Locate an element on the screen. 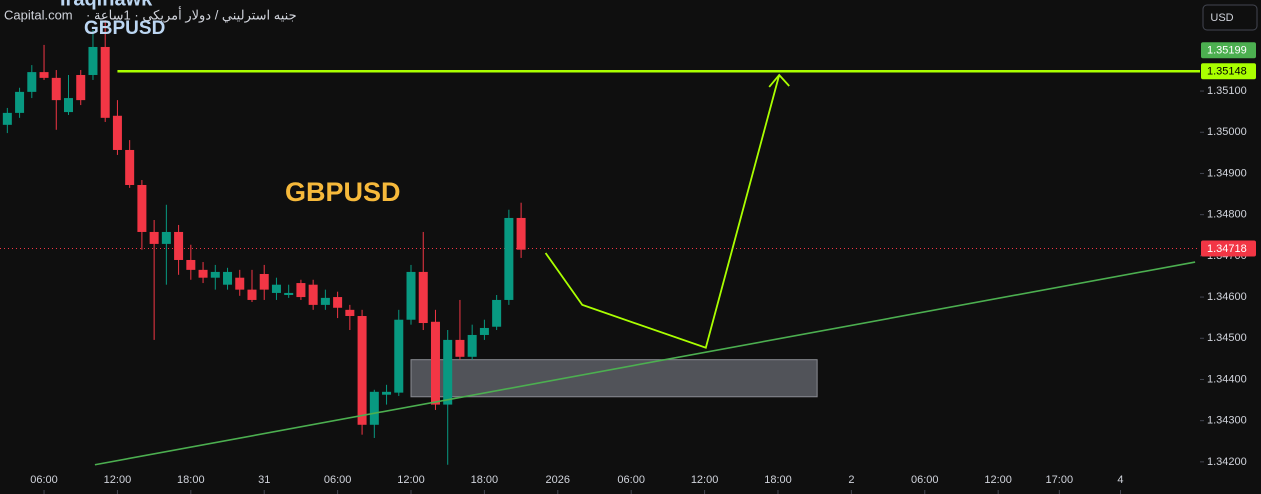 The width and height of the screenshot is (1261, 494). currency-button is located at coordinates (1230, 17).